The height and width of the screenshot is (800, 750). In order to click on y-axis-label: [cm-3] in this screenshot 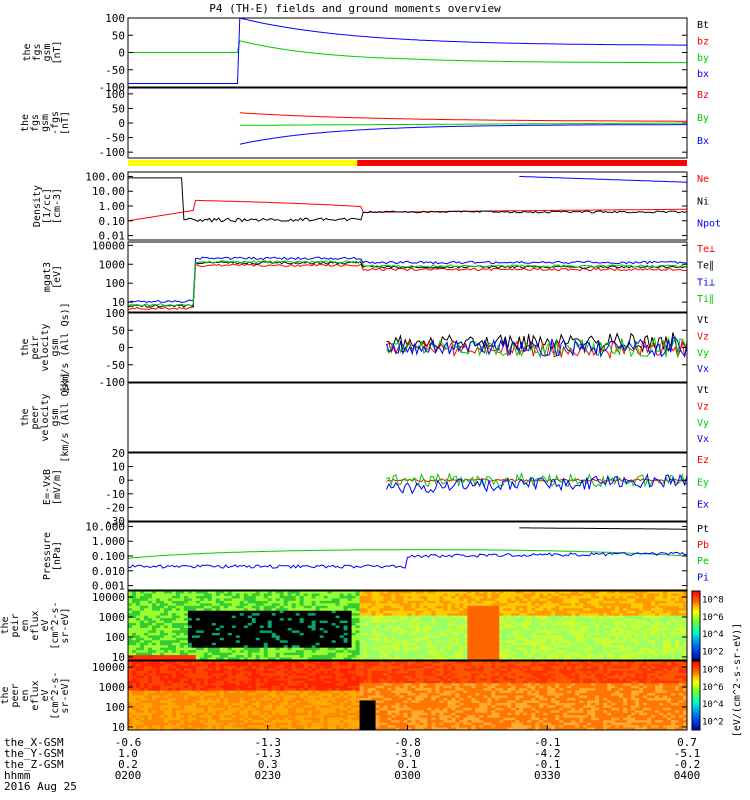, I will do `click(57, 206)`.